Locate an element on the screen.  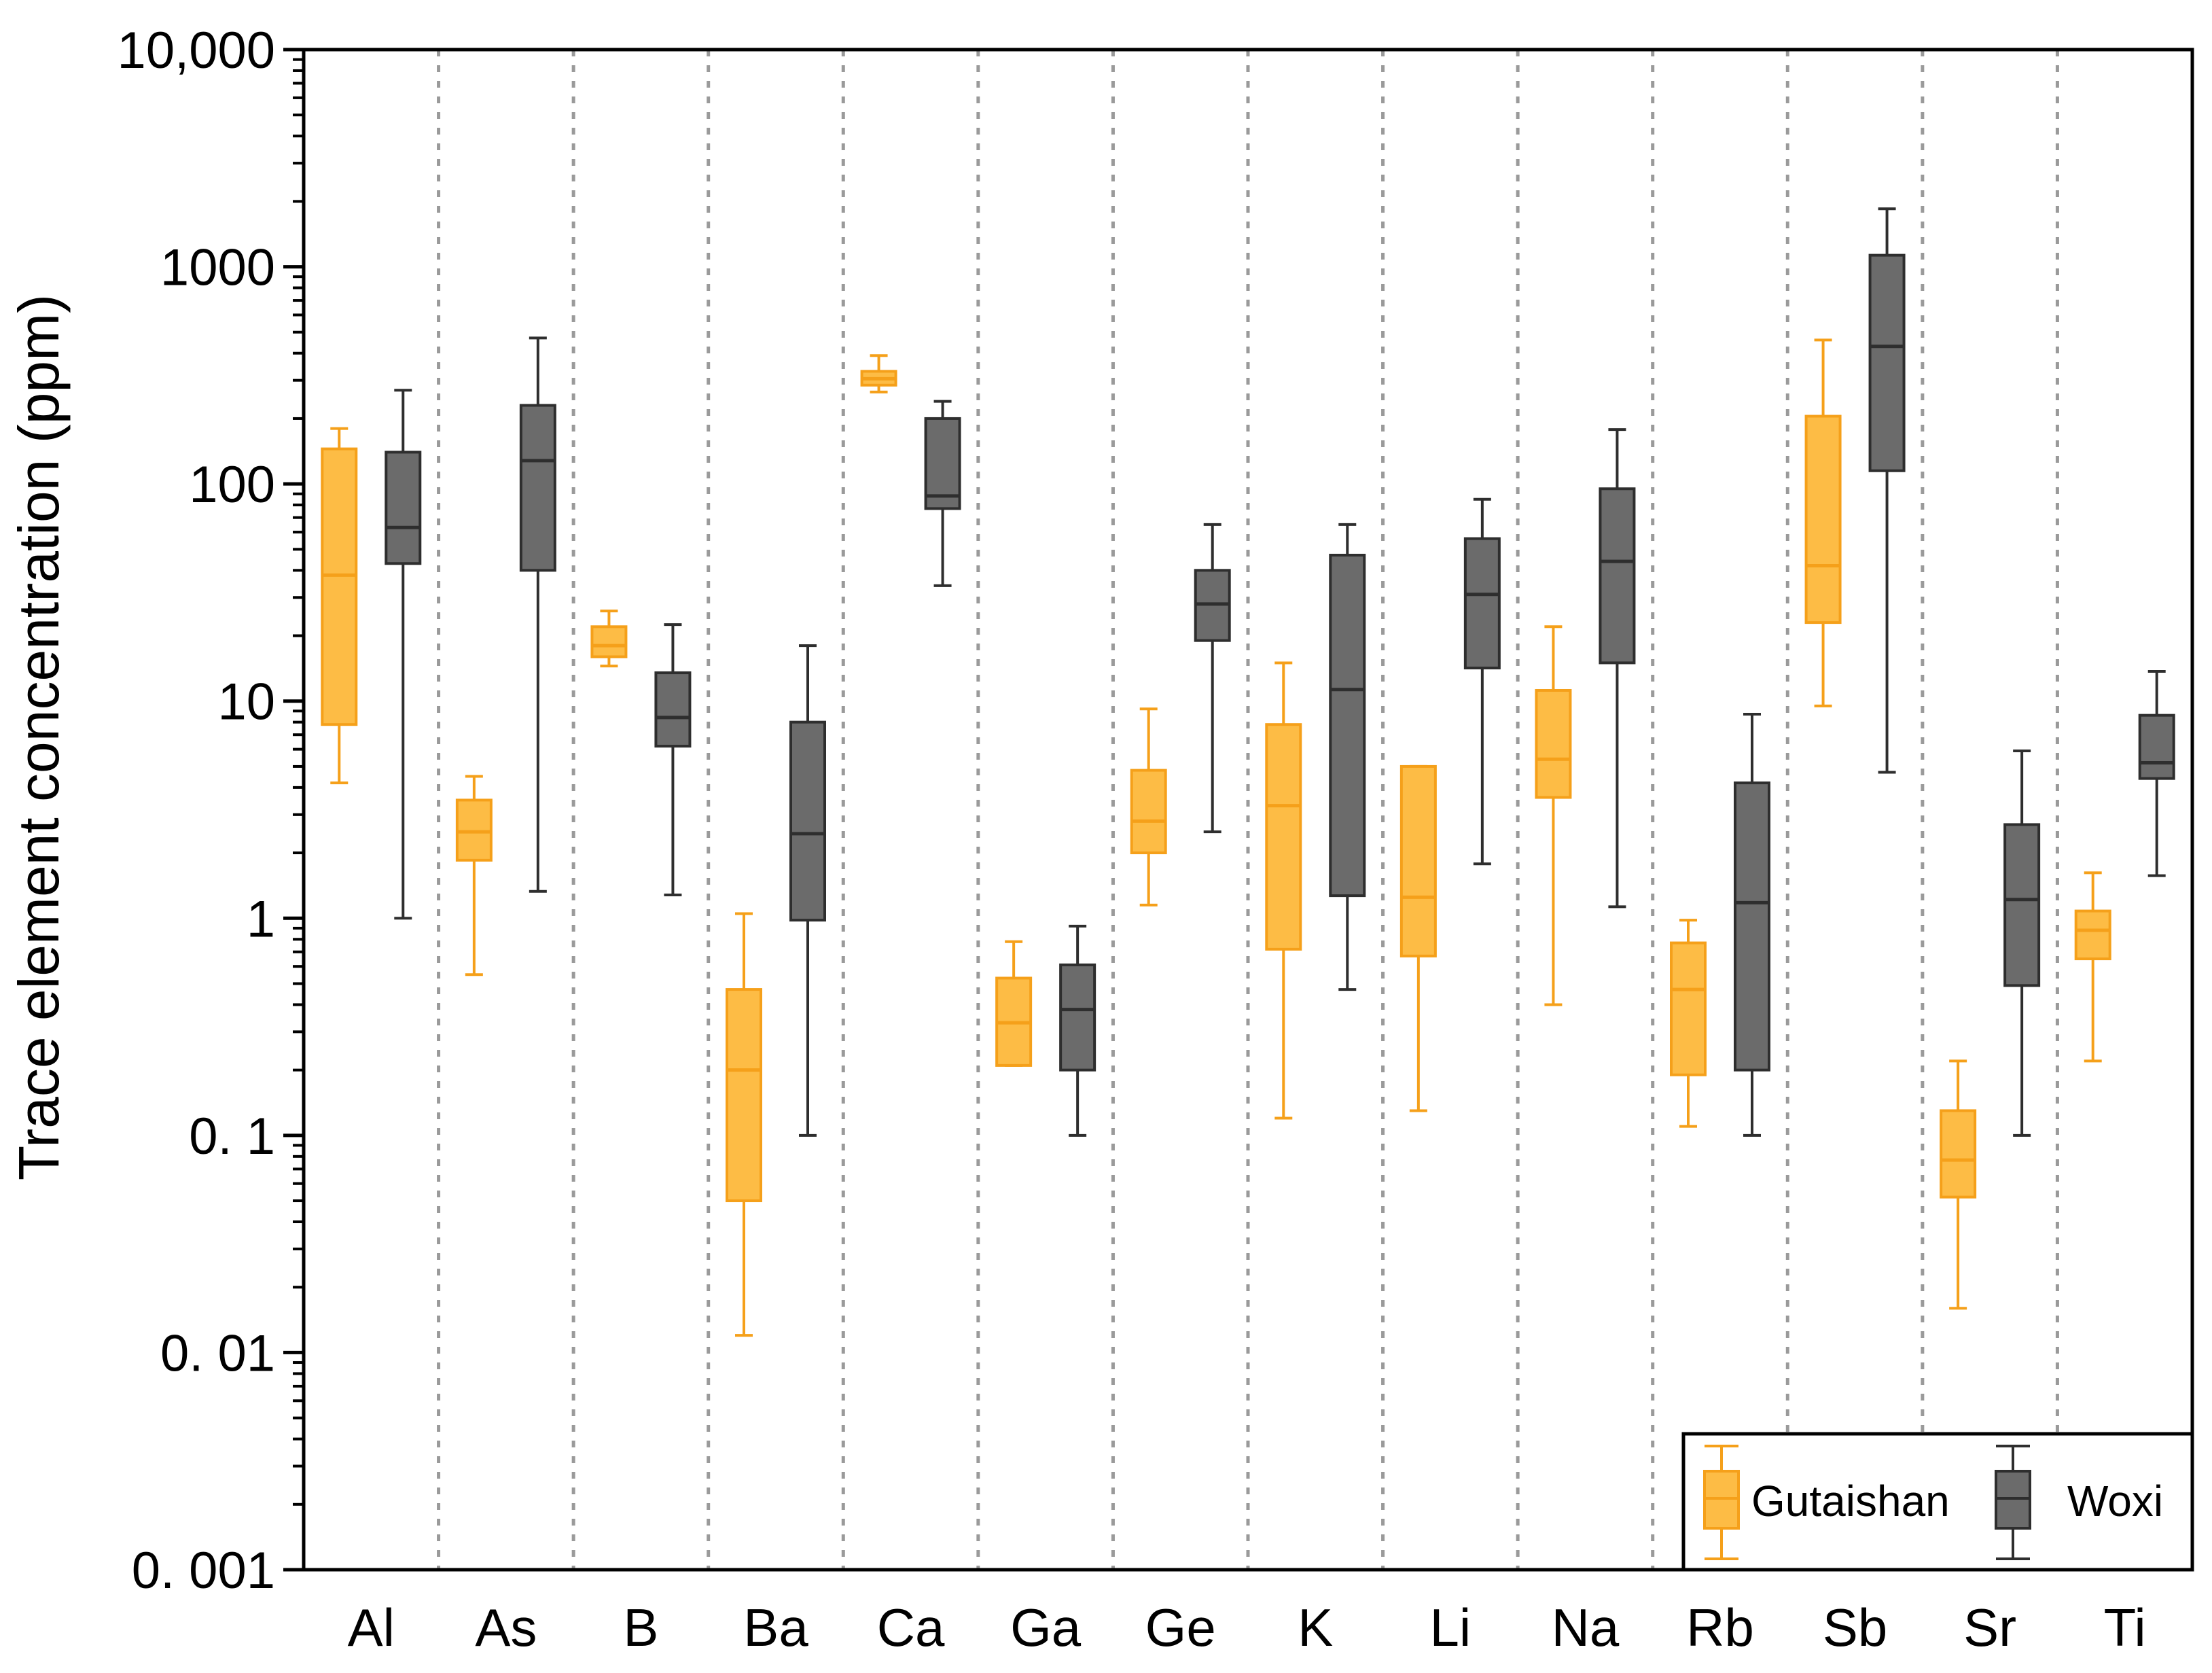
y-tick-label: 1000 is located at coordinates (217, 268).